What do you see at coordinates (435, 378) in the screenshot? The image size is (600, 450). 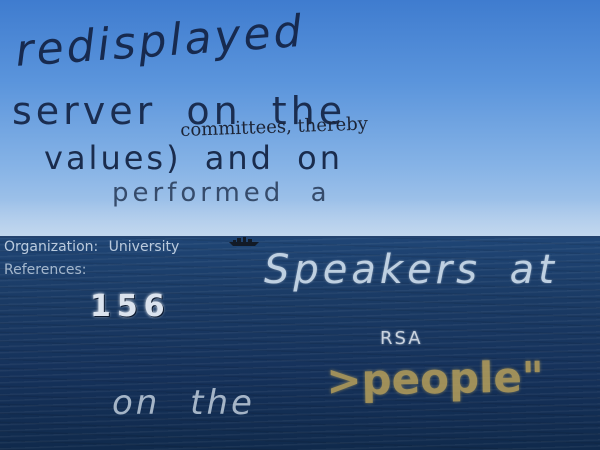 I see `overlay-text-people: >people"` at bounding box center [435, 378].